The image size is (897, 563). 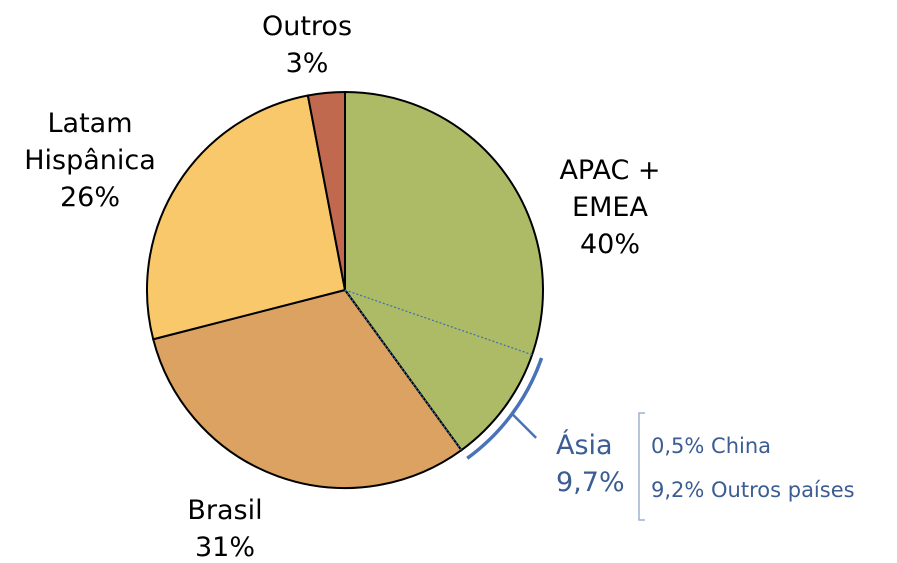 What do you see at coordinates (505, 408) in the screenshot?
I see `sub-arc` at bounding box center [505, 408].